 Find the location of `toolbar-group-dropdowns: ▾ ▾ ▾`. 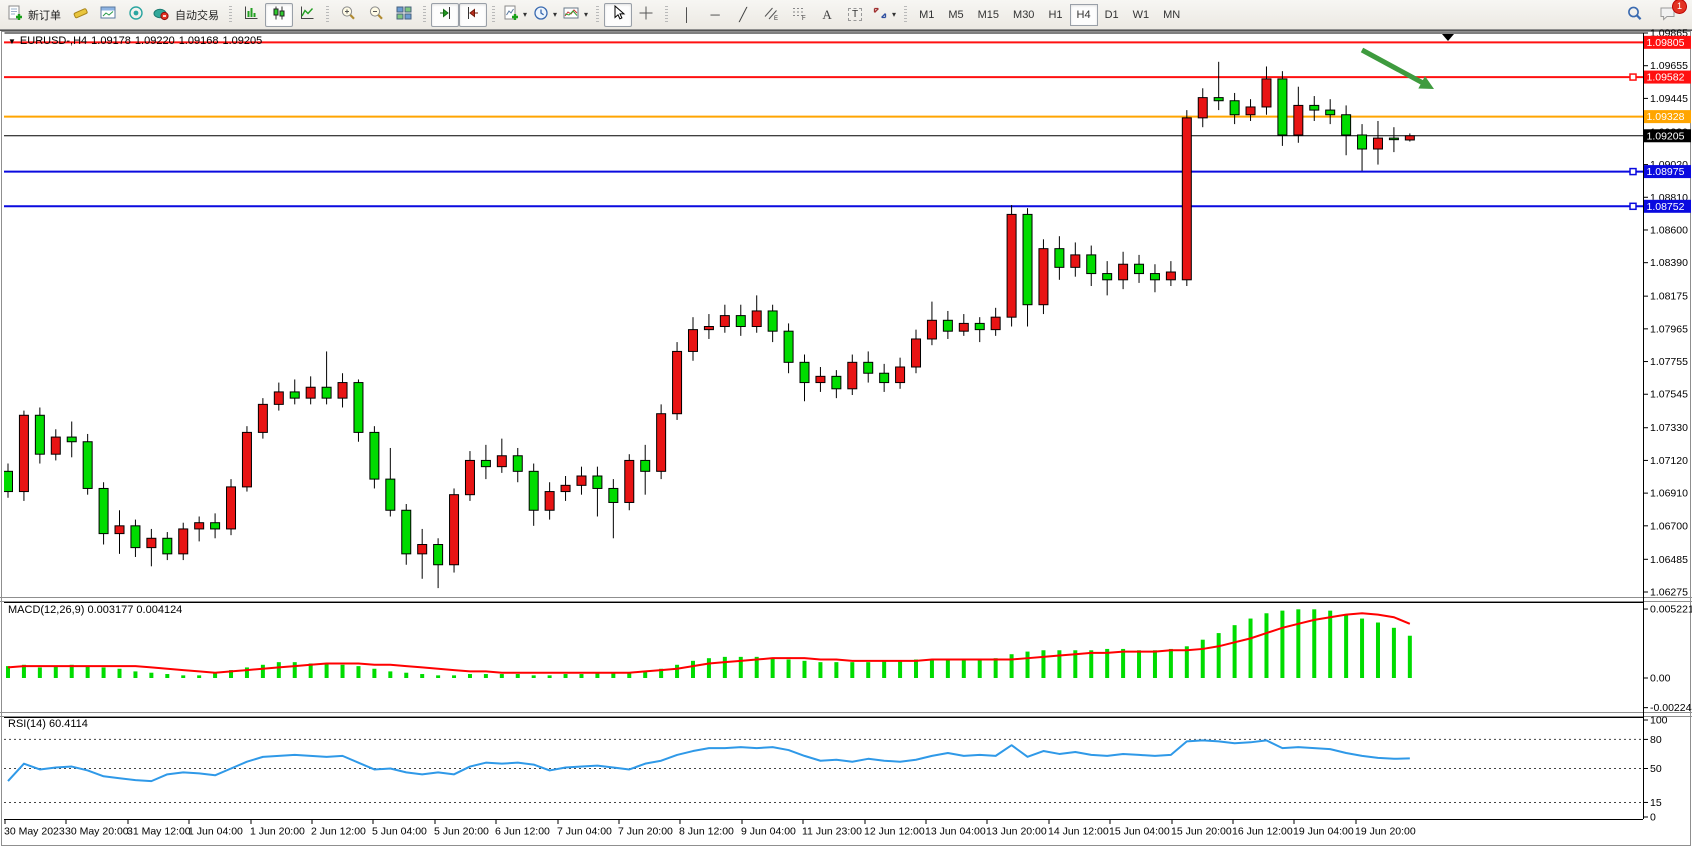

toolbar-group-dropdowns: ▾ ▾ ▾ is located at coordinates (545, 15).